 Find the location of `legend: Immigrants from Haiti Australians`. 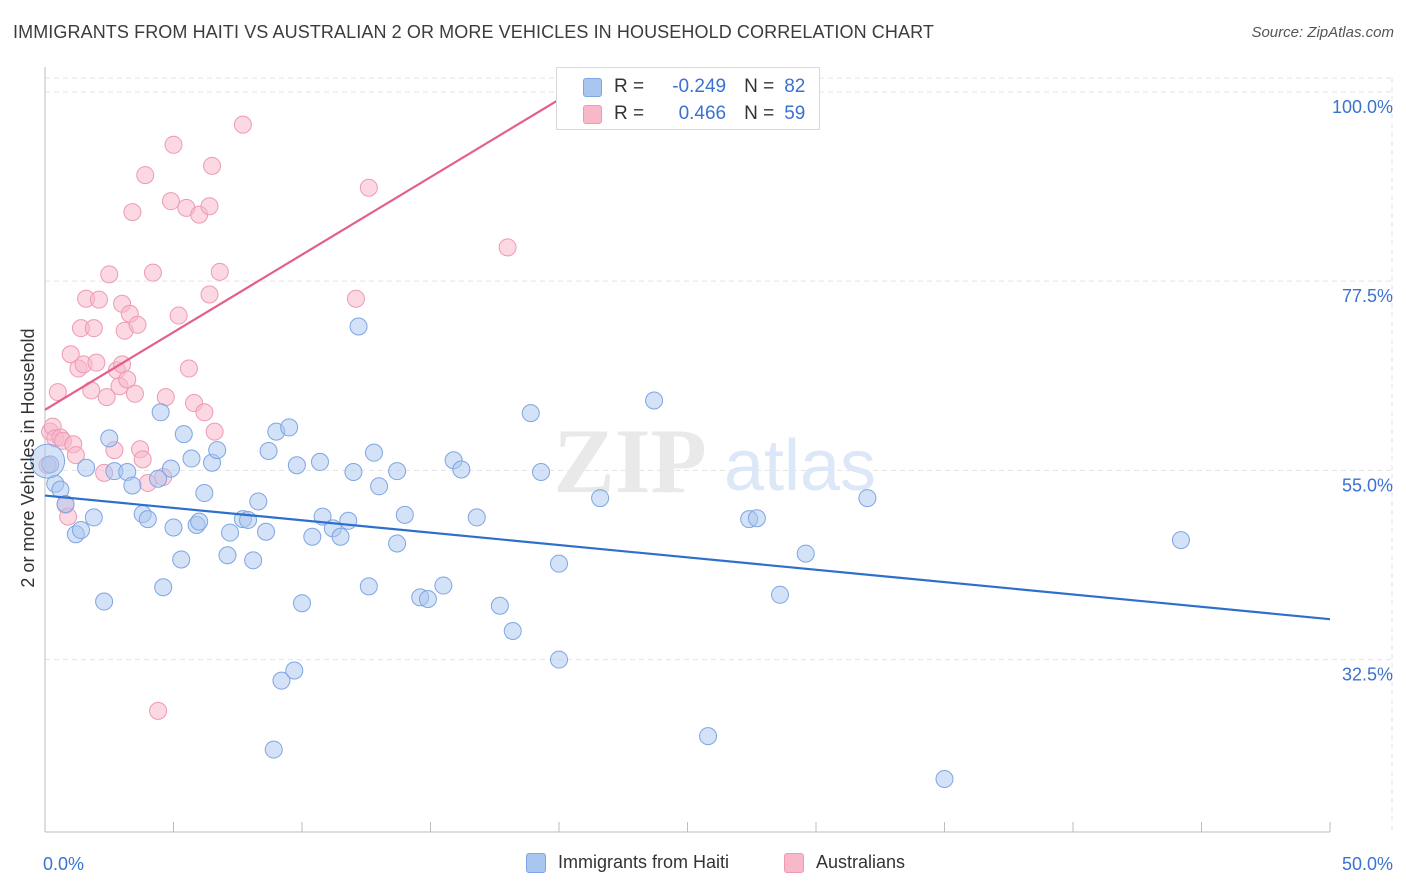

legend: Immigrants from Haiti Australians is located at coordinates (703, 865).